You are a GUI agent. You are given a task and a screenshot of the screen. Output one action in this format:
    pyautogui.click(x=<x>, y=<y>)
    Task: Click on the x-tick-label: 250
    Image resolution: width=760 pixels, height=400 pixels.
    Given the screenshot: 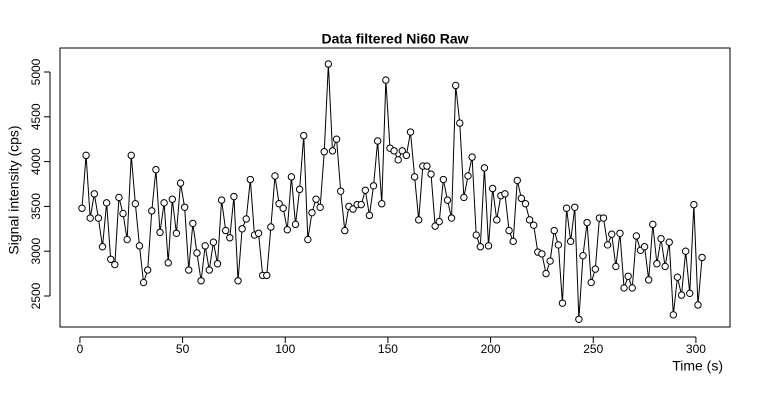 What is the action you would take?
    pyautogui.click(x=593, y=349)
    